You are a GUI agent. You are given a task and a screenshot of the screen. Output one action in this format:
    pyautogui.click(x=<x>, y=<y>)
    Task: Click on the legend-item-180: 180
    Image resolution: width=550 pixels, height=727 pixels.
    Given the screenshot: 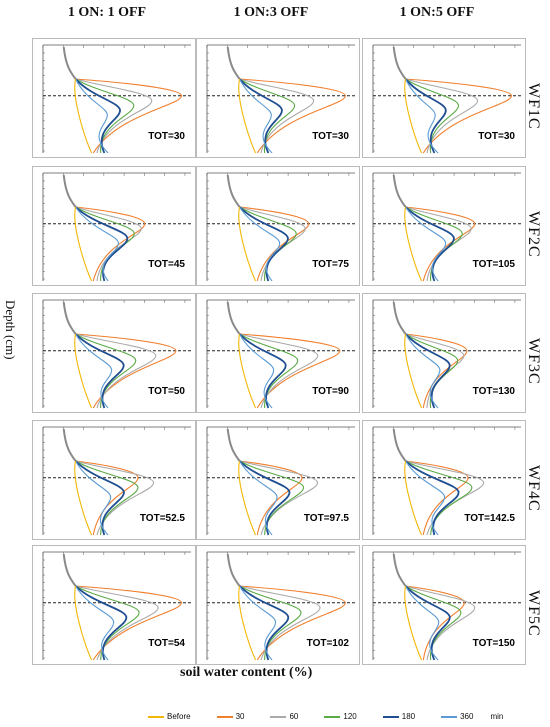 What is the action you would take?
    pyautogui.click(x=398, y=716)
    